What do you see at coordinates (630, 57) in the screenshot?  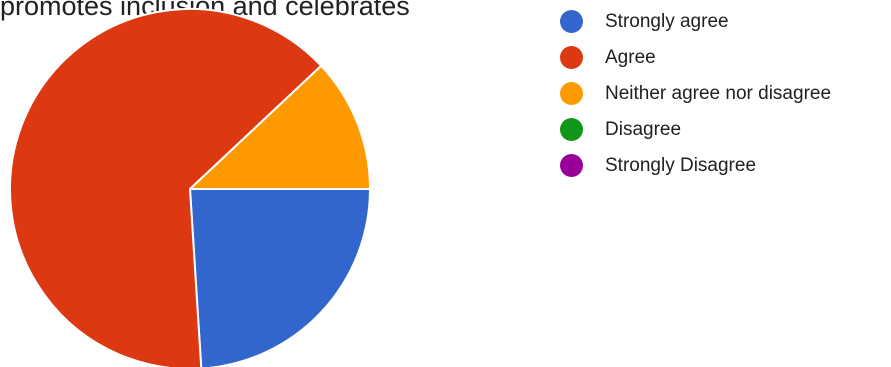 I see `legend-label-agree: Agree` at bounding box center [630, 57].